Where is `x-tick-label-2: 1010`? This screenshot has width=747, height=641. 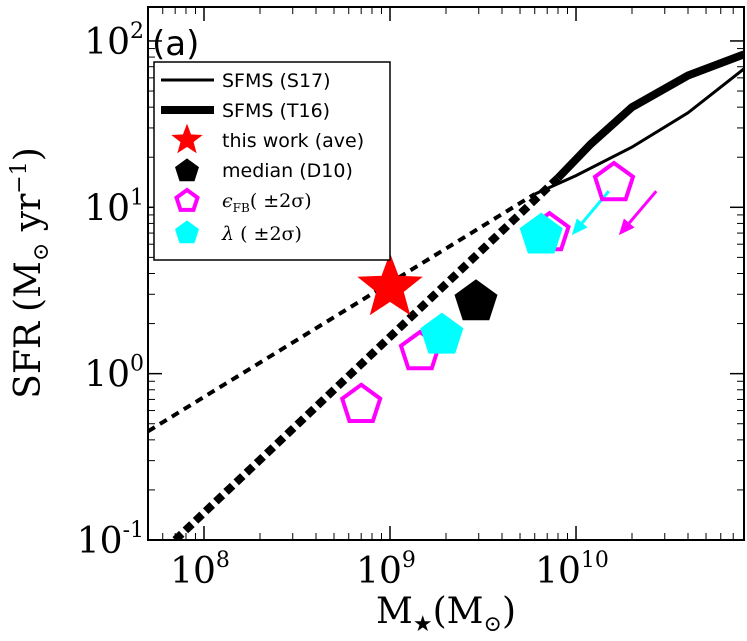
x-tick-label-2: 1010 is located at coordinates (572, 570).